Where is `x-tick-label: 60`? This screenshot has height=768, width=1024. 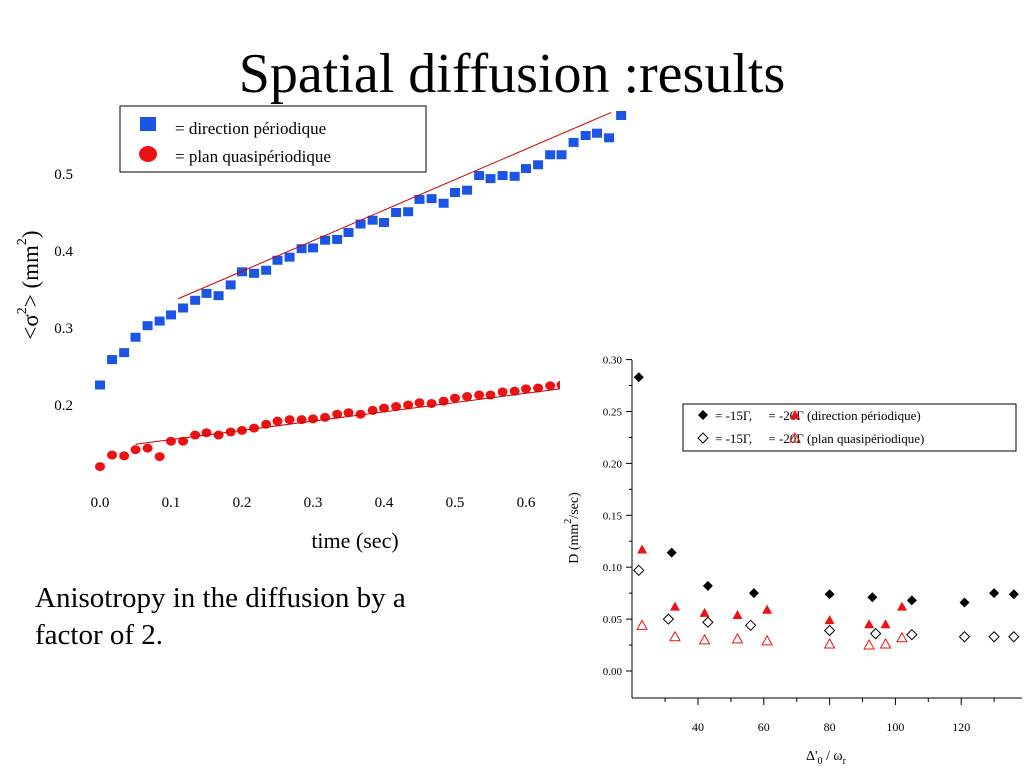
x-tick-label: 60 is located at coordinates (764, 727).